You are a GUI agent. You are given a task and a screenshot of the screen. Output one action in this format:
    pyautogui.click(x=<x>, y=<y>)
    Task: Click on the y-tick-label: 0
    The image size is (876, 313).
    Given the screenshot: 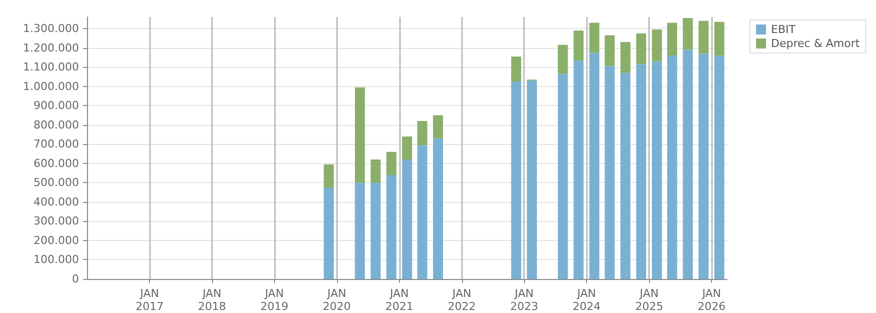 What is the action you would take?
    pyautogui.click(x=75, y=279)
    